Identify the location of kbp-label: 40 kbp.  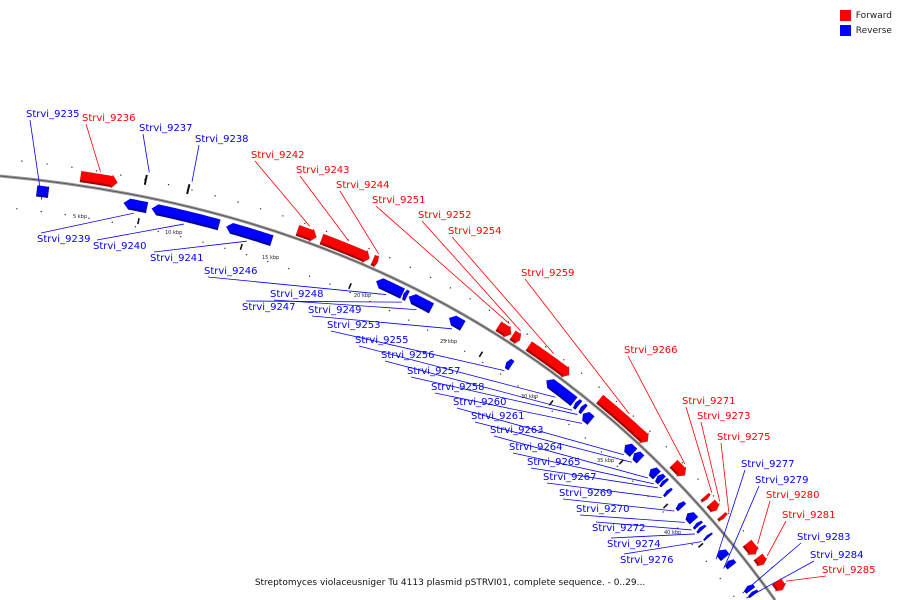
(672, 533).